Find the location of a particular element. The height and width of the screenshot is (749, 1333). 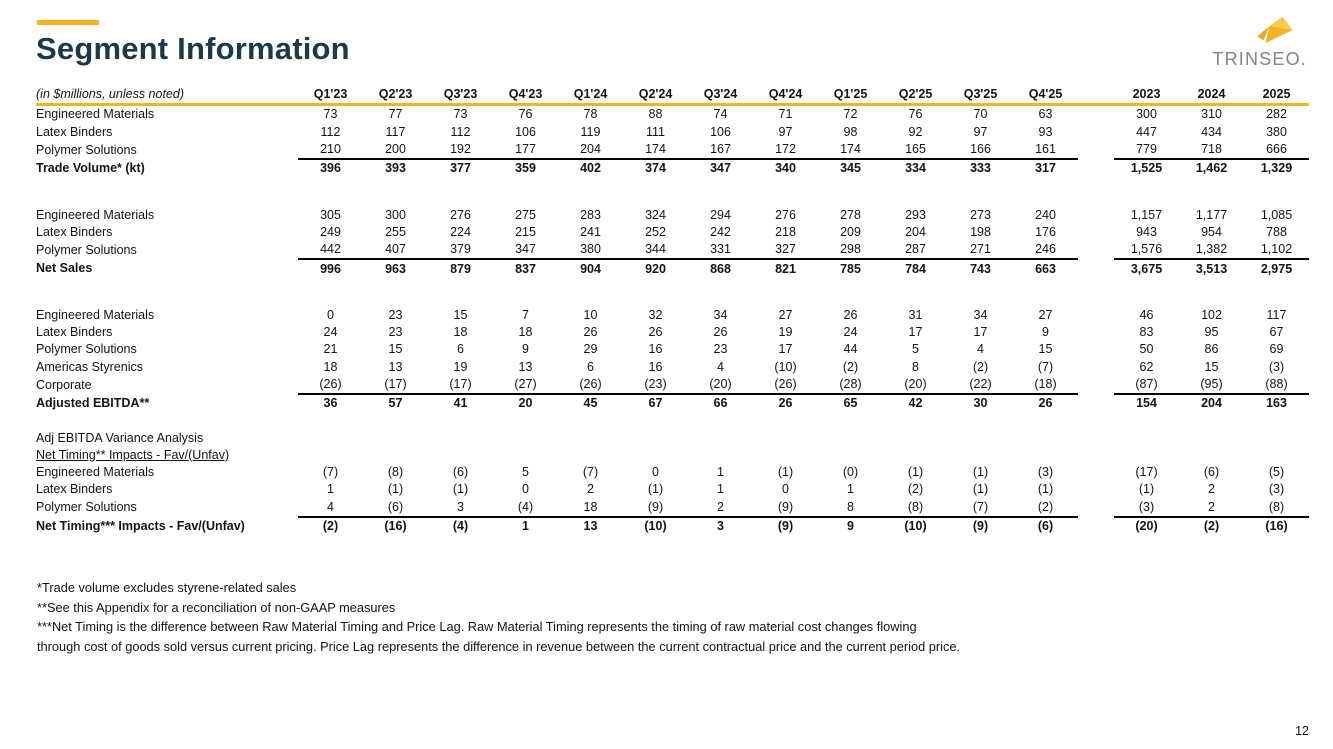

quarter-value: 161 is located at coordinates (1045, 149).